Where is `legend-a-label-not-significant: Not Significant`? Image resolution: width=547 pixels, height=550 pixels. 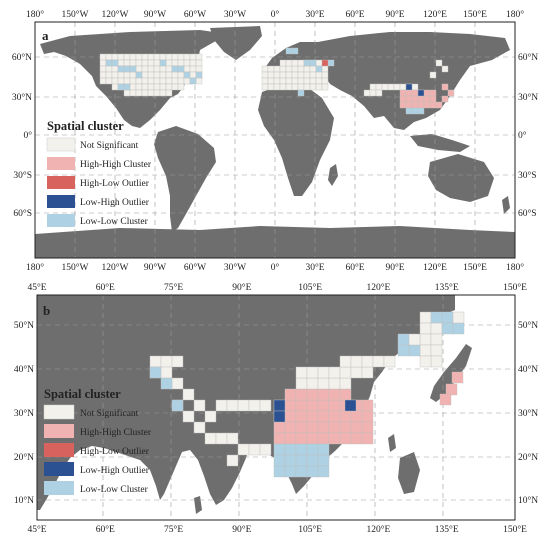
legend-a-label-not-significant: Not Significant is located at coordinates (109, 145).